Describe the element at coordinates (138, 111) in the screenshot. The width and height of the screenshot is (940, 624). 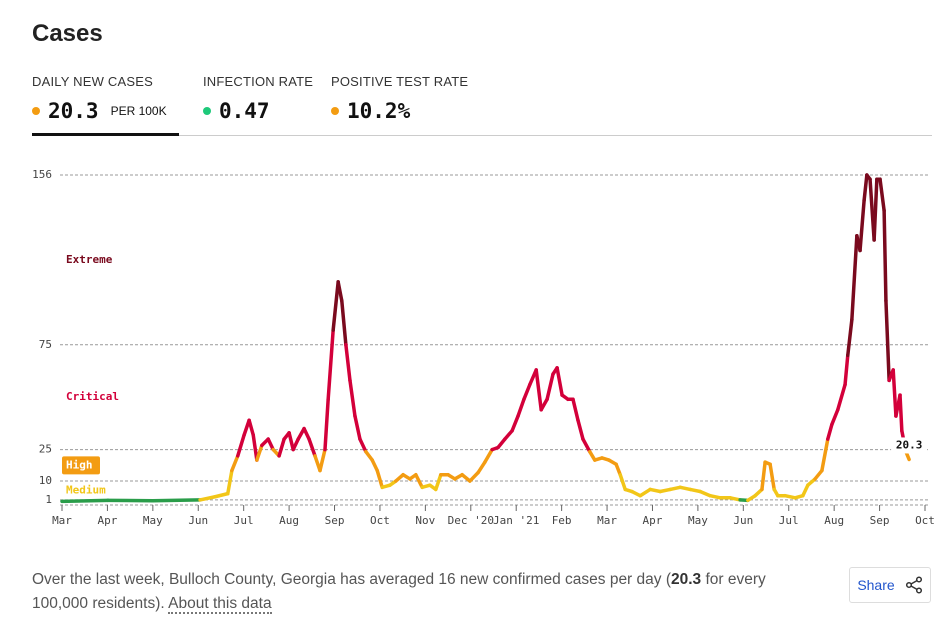
I see `tab-unit: PER 100K` at that location.